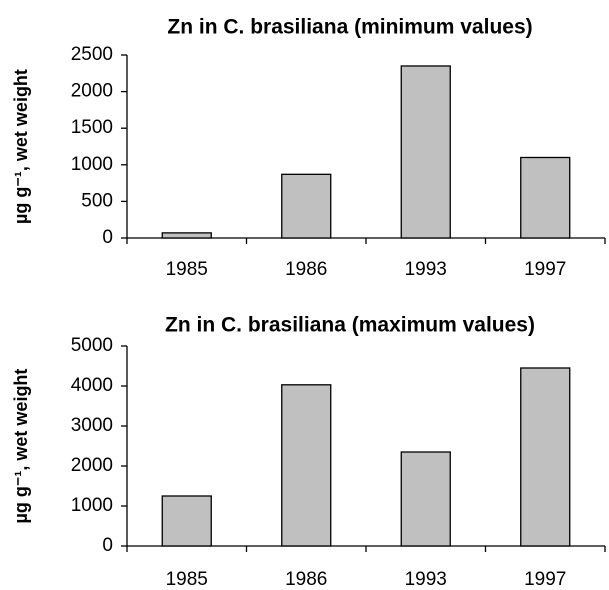  Describe the element at coordinates (92, 385) in the screenshot. I see `y-tick-label: 4000` at that location.